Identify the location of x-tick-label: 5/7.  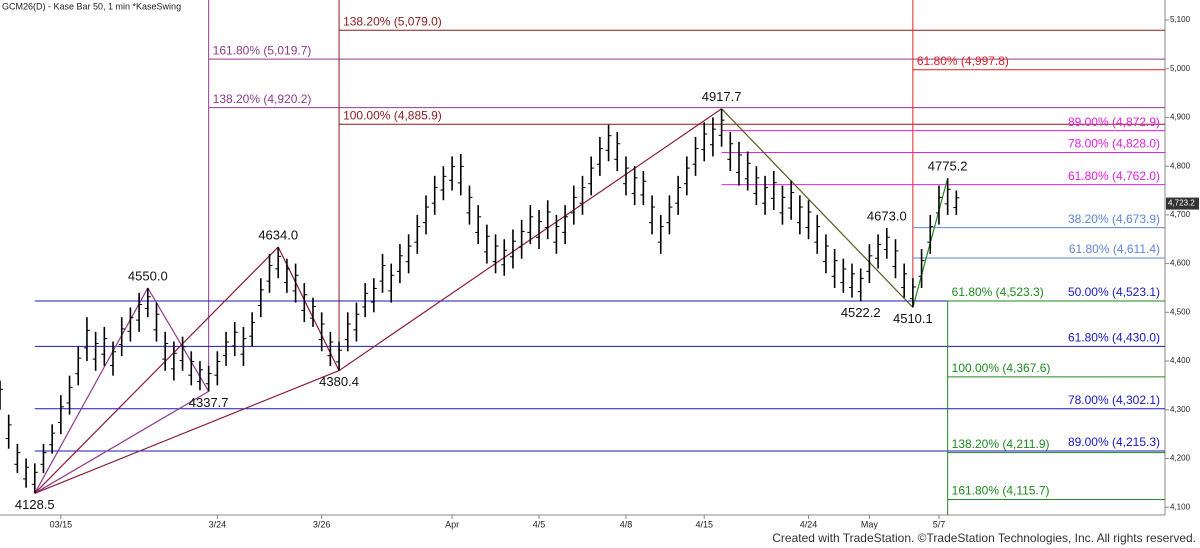
(939, 524).